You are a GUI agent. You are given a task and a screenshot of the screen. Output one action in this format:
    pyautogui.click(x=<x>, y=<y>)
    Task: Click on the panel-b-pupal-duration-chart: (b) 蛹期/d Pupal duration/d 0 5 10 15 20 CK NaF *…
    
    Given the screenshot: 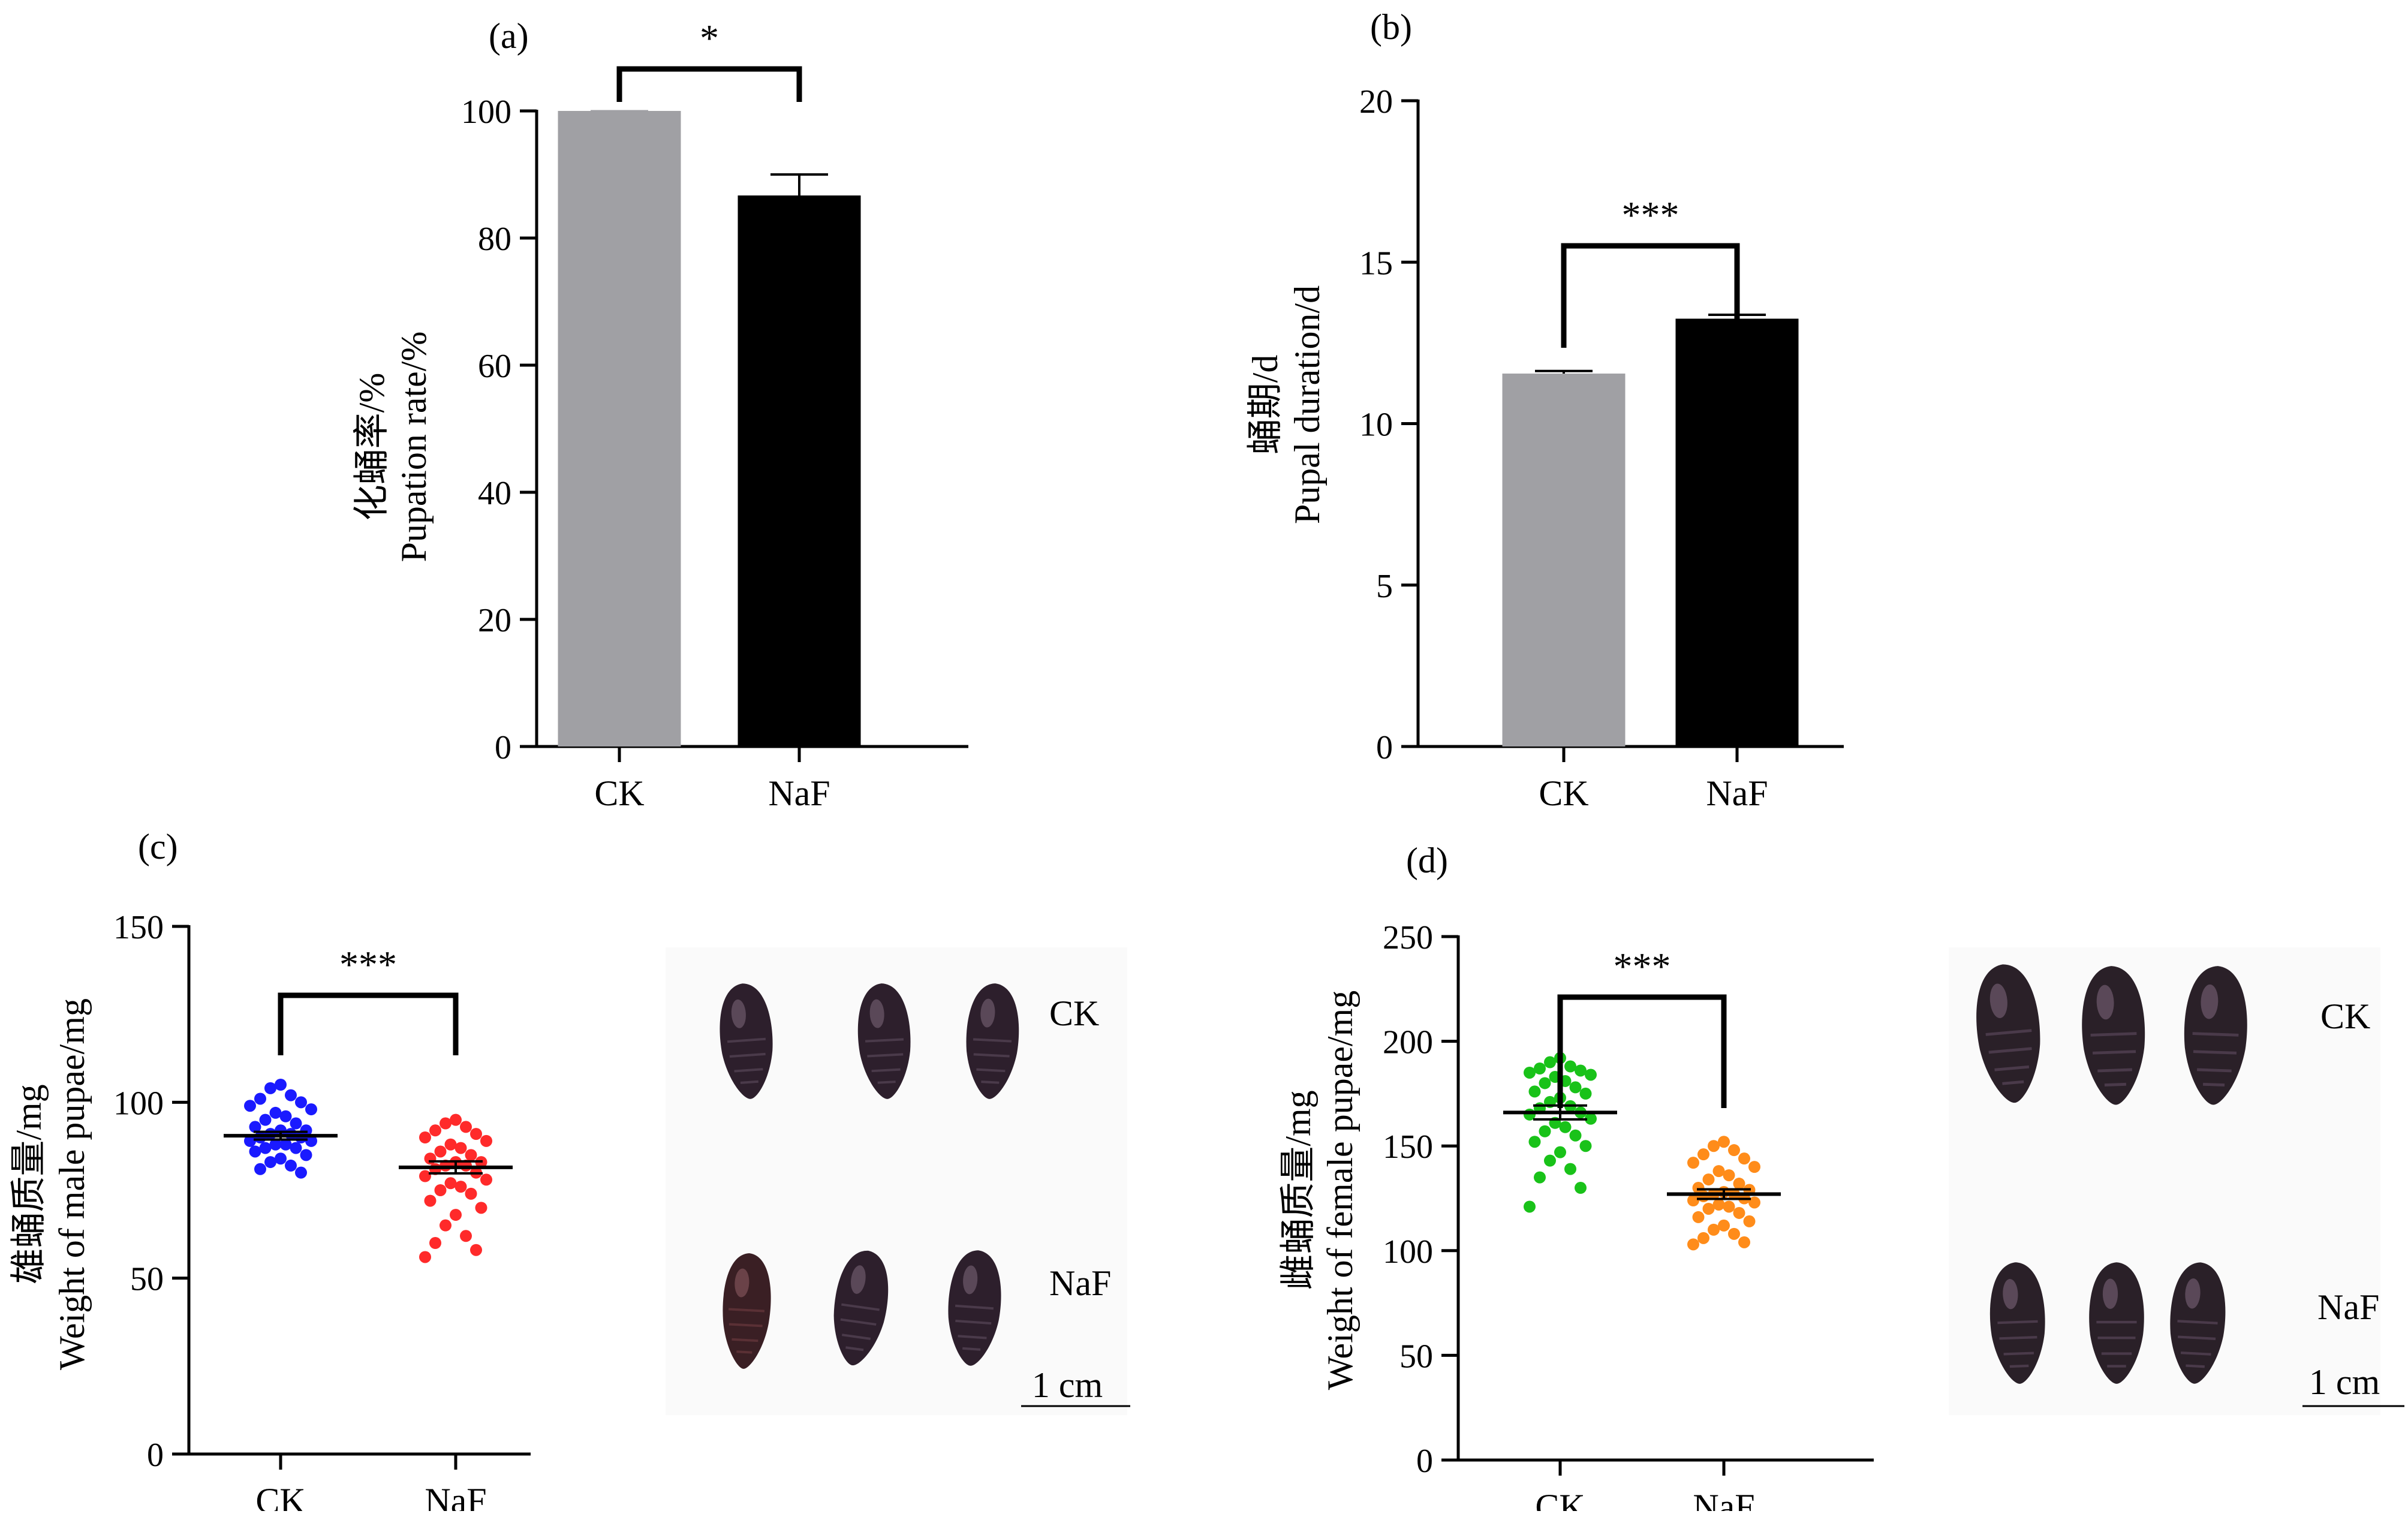 What is the action you would take?
    pyautogui.click(x=1545, y=410)
    